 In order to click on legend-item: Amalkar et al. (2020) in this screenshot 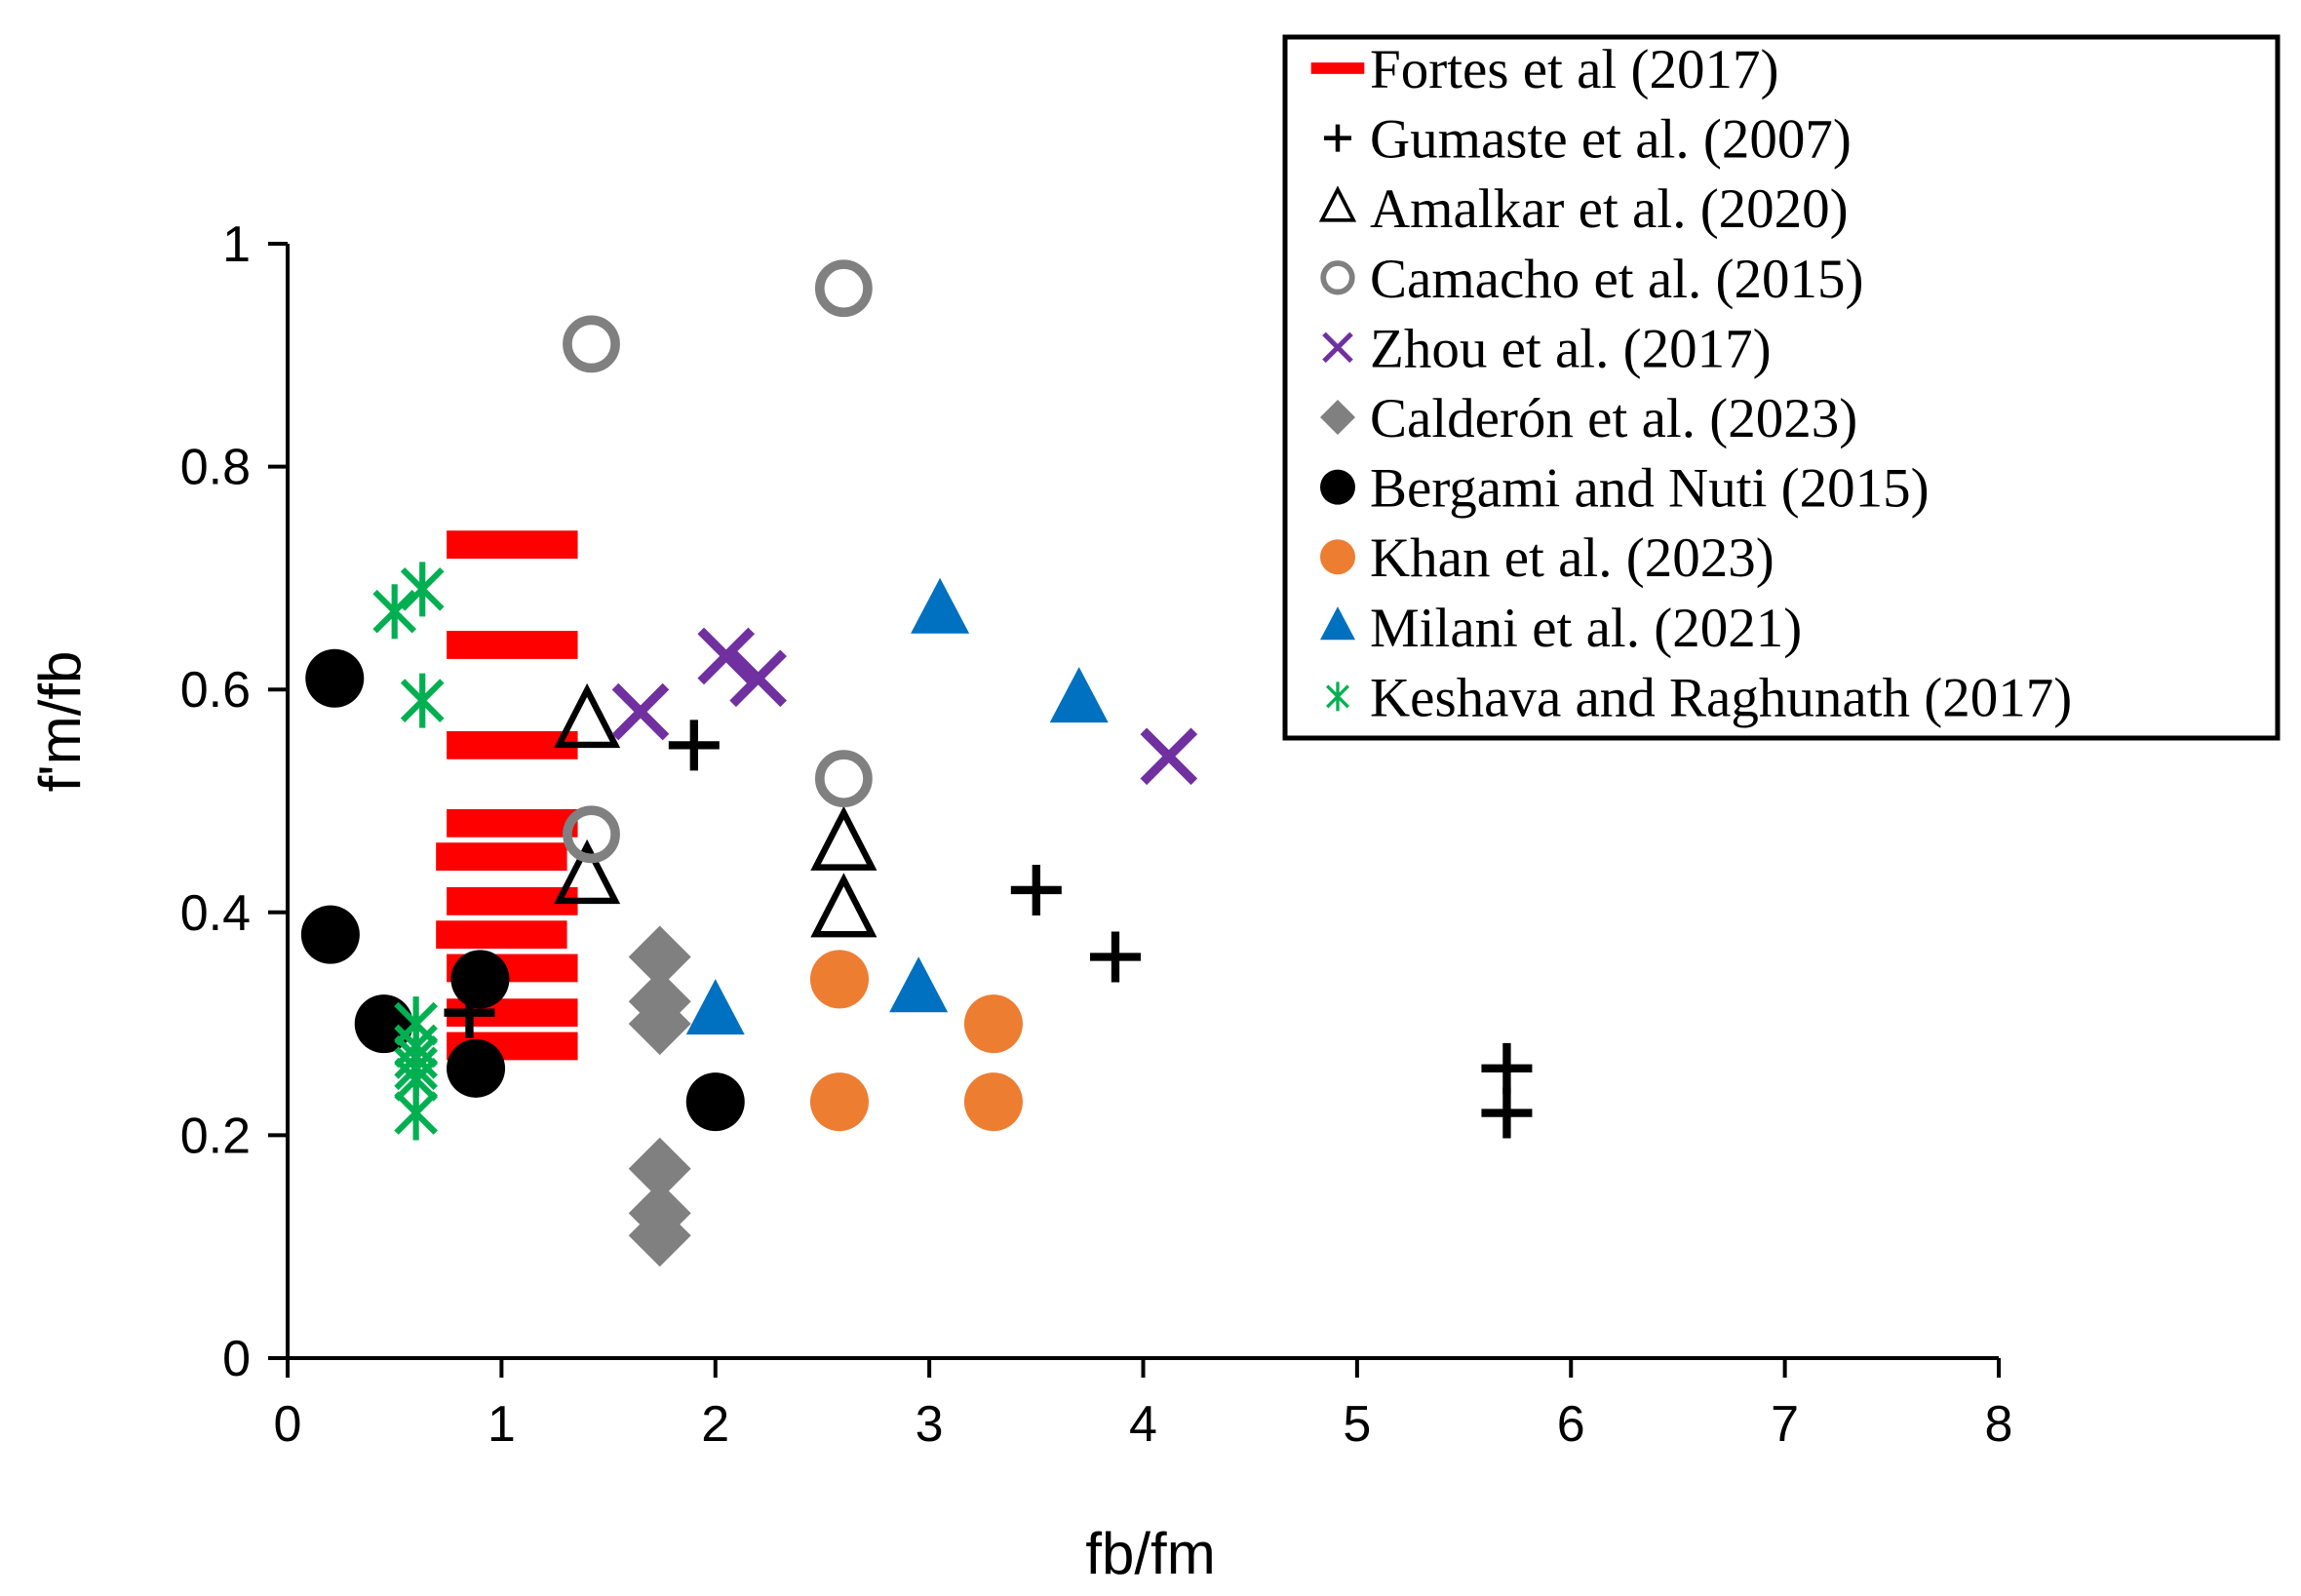, I will do `click(1583, 209)`.